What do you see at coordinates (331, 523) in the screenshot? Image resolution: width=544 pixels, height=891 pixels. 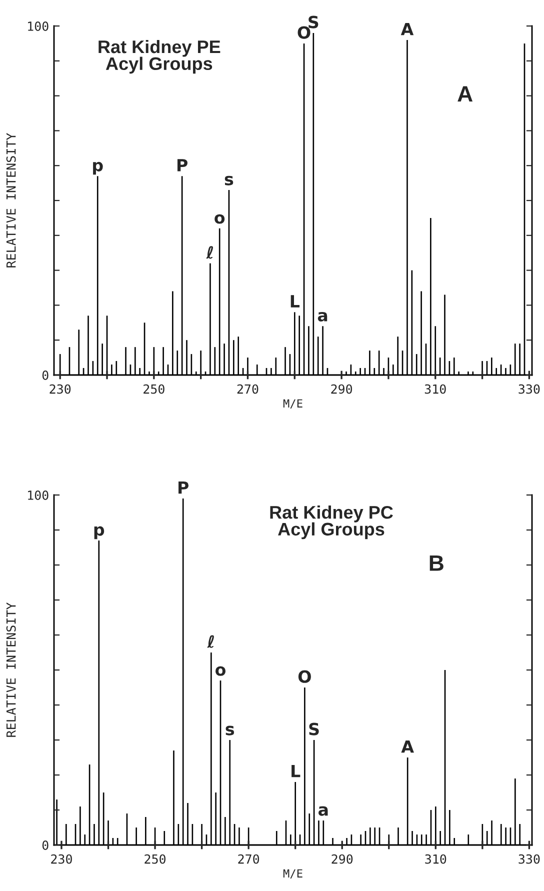 I see `text: Rat Kidney PC Acyl Groups` at bounding box center [331, 523].